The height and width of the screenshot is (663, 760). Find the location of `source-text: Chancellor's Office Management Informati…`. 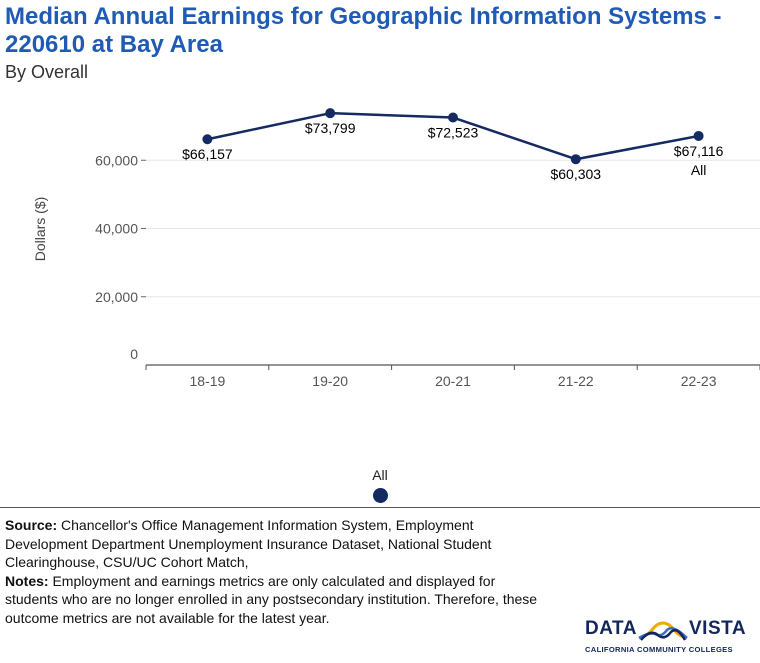

source-text: Chancellor's Office Management Informati… is located at coordinates (248, 543).